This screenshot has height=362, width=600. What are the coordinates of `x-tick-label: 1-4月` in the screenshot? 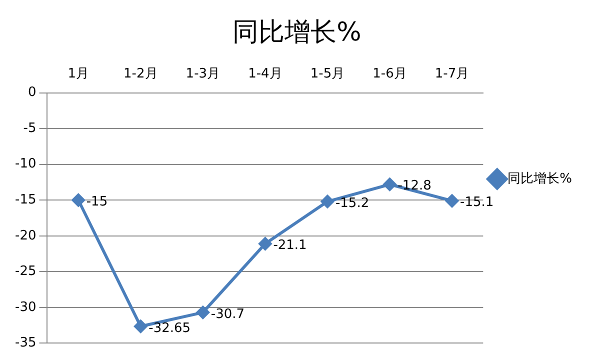 It's located at (265, 74).